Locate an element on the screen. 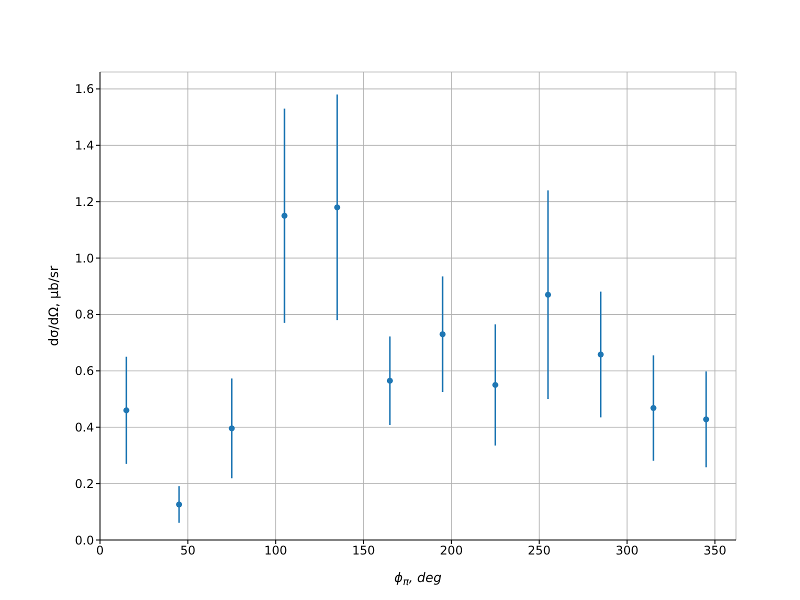 The height and width of the screenshot is (600, 800). y-tick-label: 1.4 is located at coordinates (84, 145).